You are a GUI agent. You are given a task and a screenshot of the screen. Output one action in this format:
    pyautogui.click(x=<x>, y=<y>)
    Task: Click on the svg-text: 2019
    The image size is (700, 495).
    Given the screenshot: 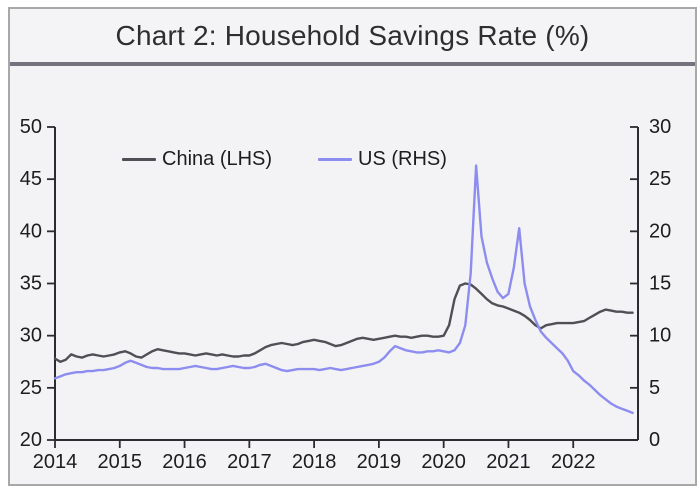 What is the action you would take?
    pyautogui.click(x=379, y=462)
    